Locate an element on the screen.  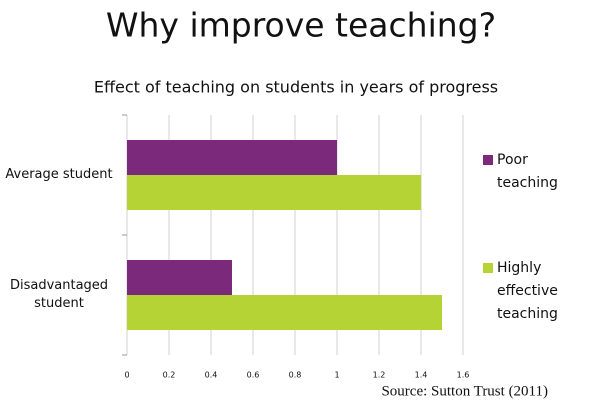
x-tick-label: 1.2 is located at coordinates (379, 375).